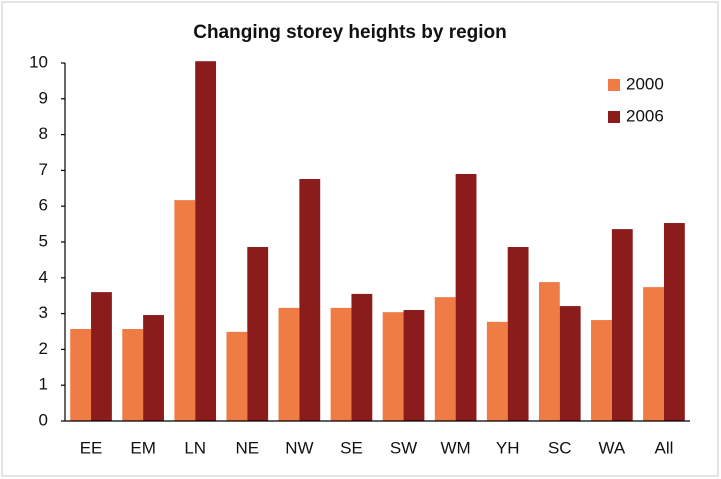  What do you see at coordinates (43, 133) in the screenshot?
I see `y-tick-label: 8` at bounding box center [43, 133].